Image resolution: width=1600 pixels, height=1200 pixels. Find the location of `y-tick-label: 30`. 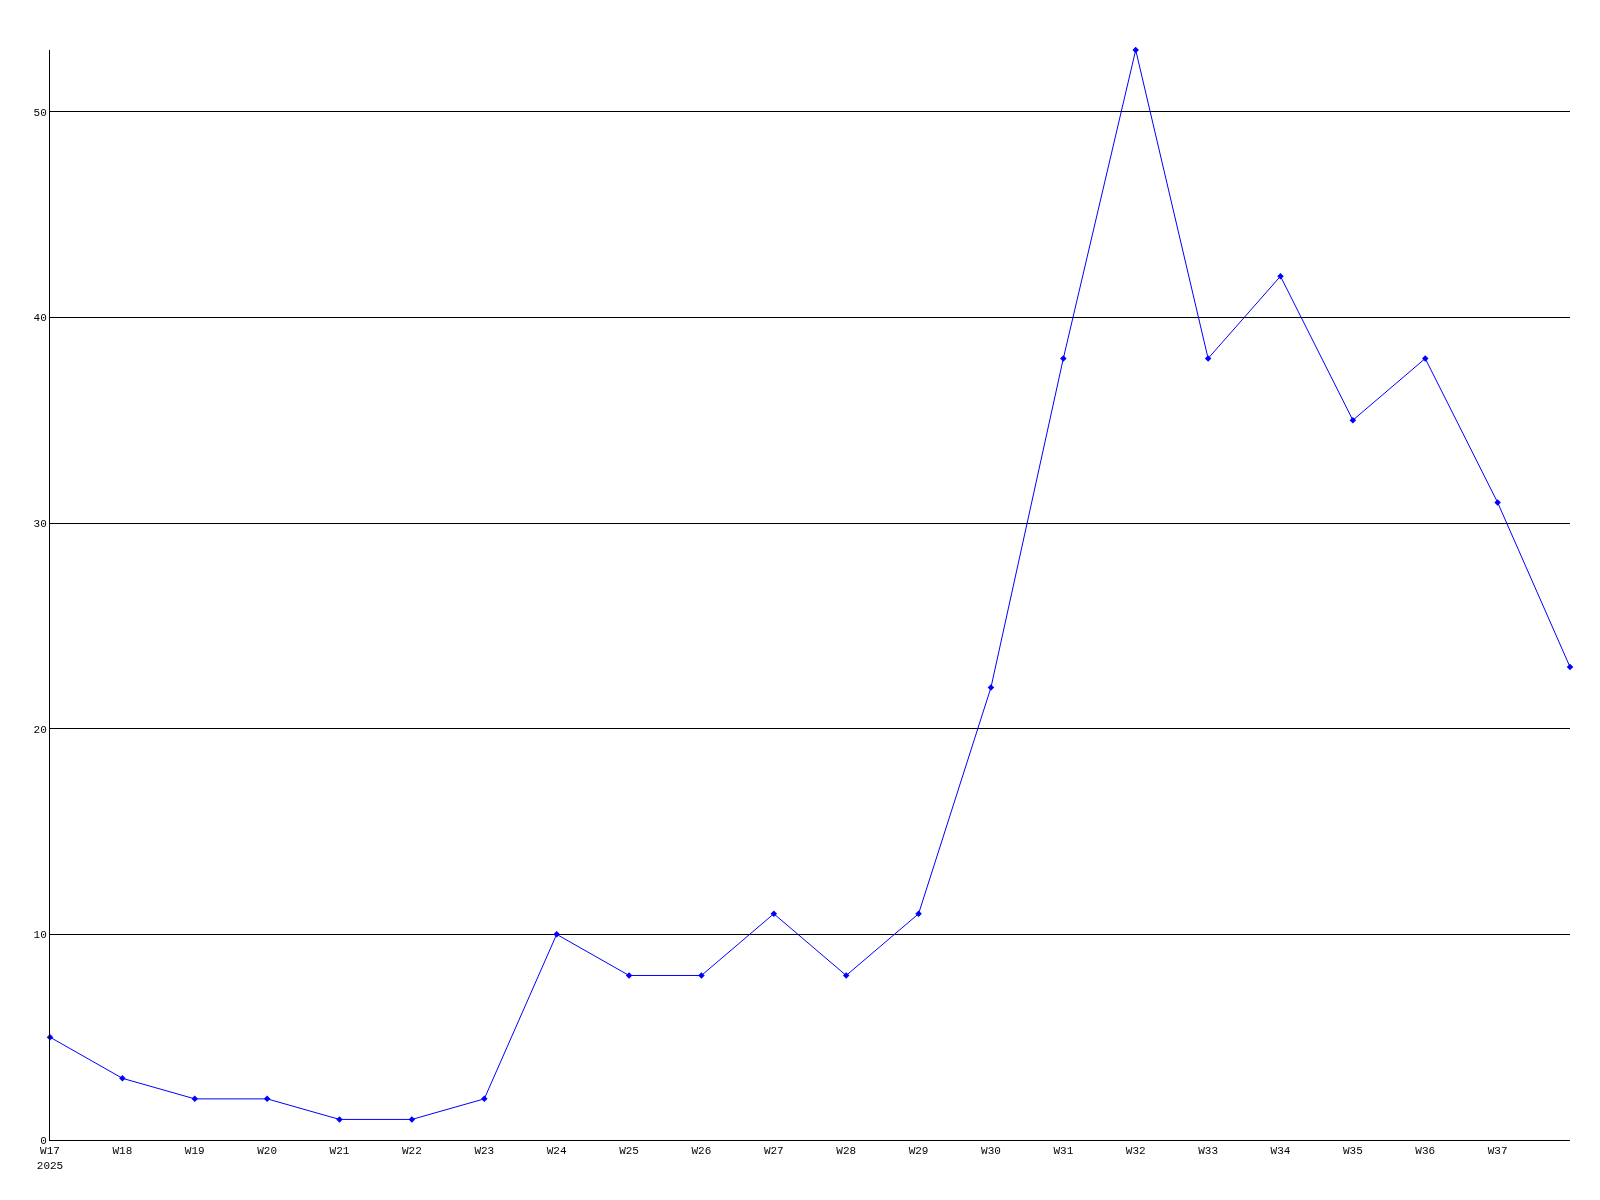

y-tick-label: 30 is located at coordinates (40, 523).